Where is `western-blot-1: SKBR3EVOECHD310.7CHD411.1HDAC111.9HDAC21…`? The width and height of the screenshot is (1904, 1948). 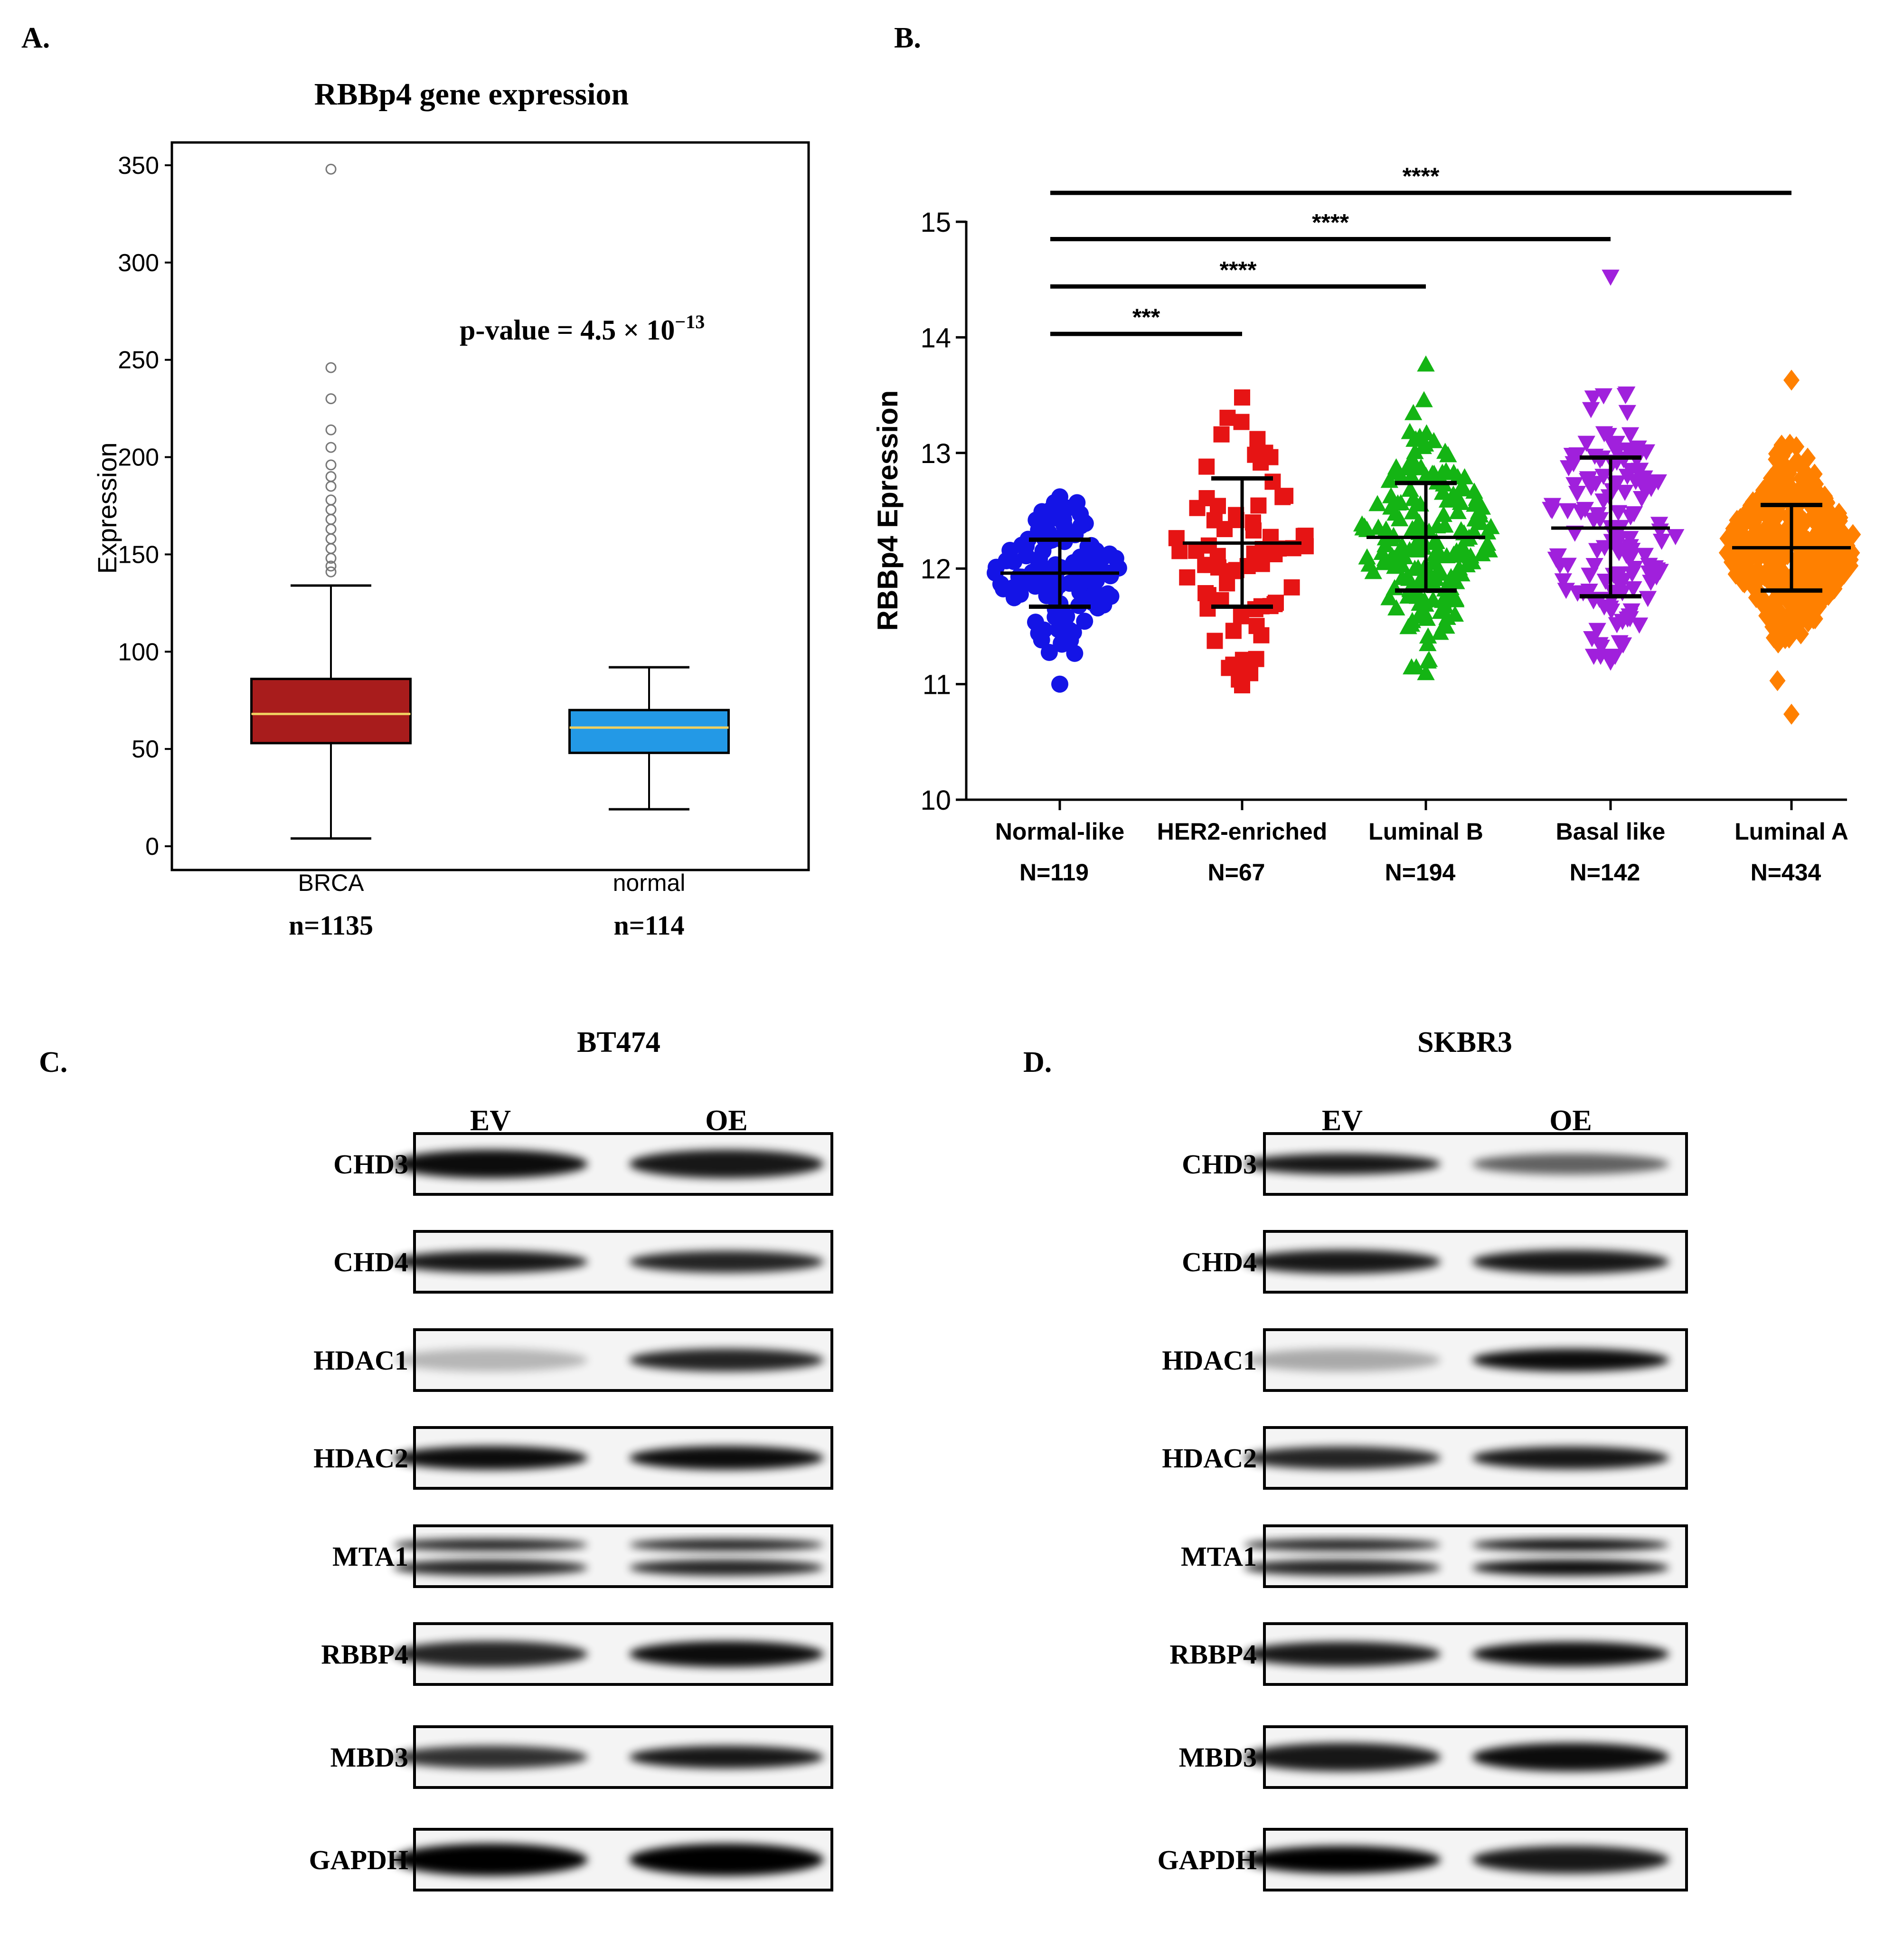
western-blot-1: SKBR3EVOECHD310.7CHD411.1HDAC111.9HDAC21… is located at coordinates (1423, 1458).